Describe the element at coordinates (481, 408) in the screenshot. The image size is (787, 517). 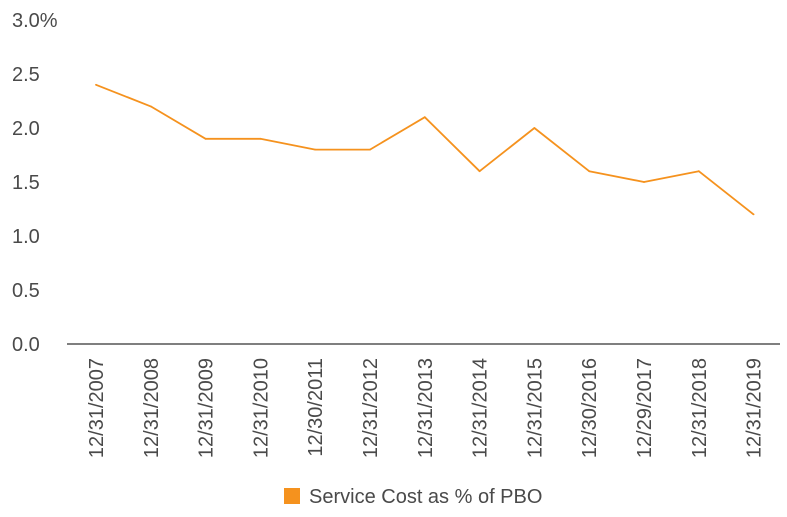
I see `x-tick-label: 12/31/2014` at that location.